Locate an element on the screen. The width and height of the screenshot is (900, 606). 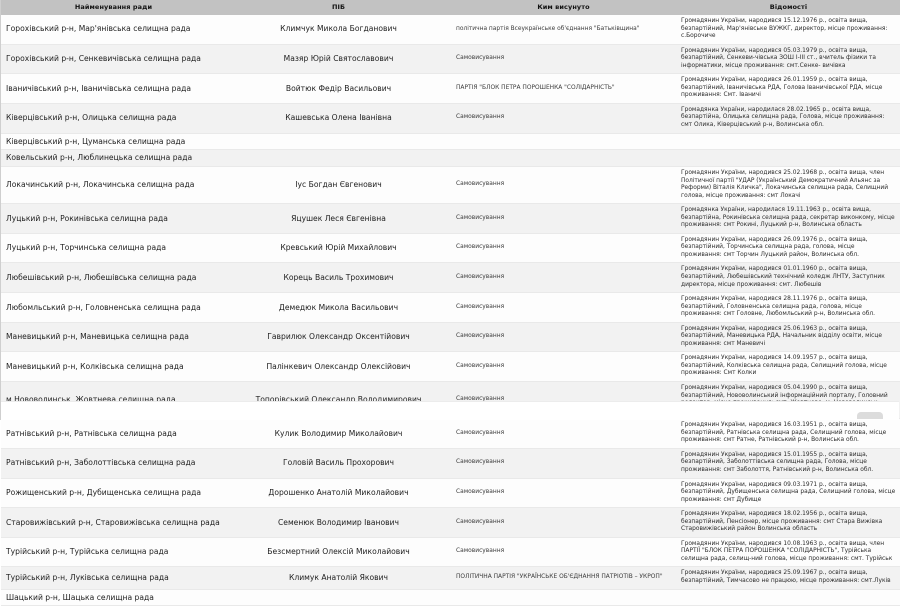
cell-pib: Іус Богдан Євгенович is located at coordinates (338, 185).